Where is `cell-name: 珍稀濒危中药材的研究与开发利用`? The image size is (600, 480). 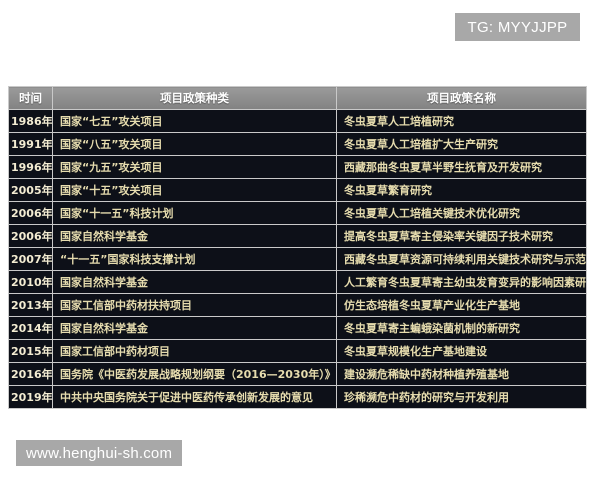 cell-name: 珍稀濒危中药材的研究与开发利用 is located at coordinates (461, 397).